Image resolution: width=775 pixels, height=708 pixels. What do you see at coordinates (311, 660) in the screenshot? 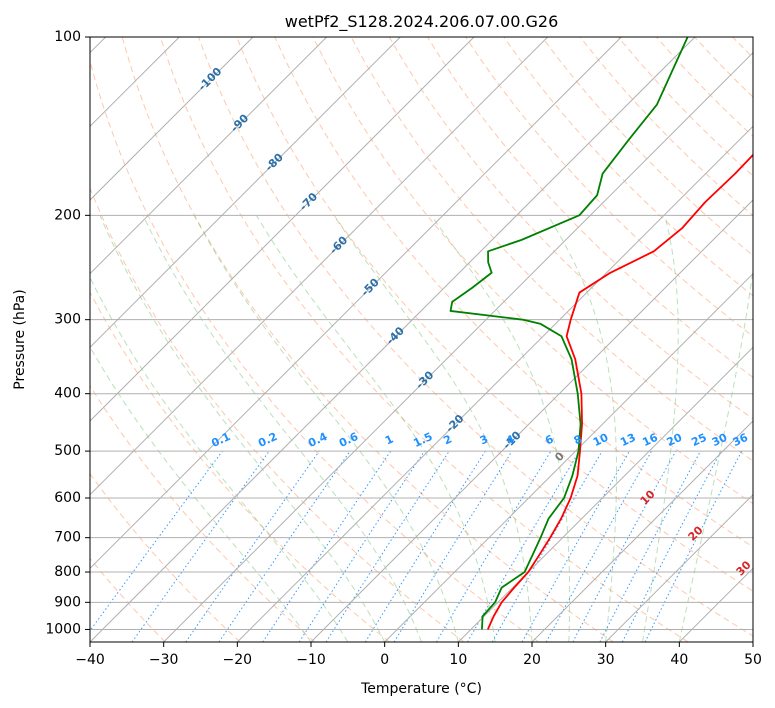
I see `x-tick-label: −10` at bounding box center [311, 660].